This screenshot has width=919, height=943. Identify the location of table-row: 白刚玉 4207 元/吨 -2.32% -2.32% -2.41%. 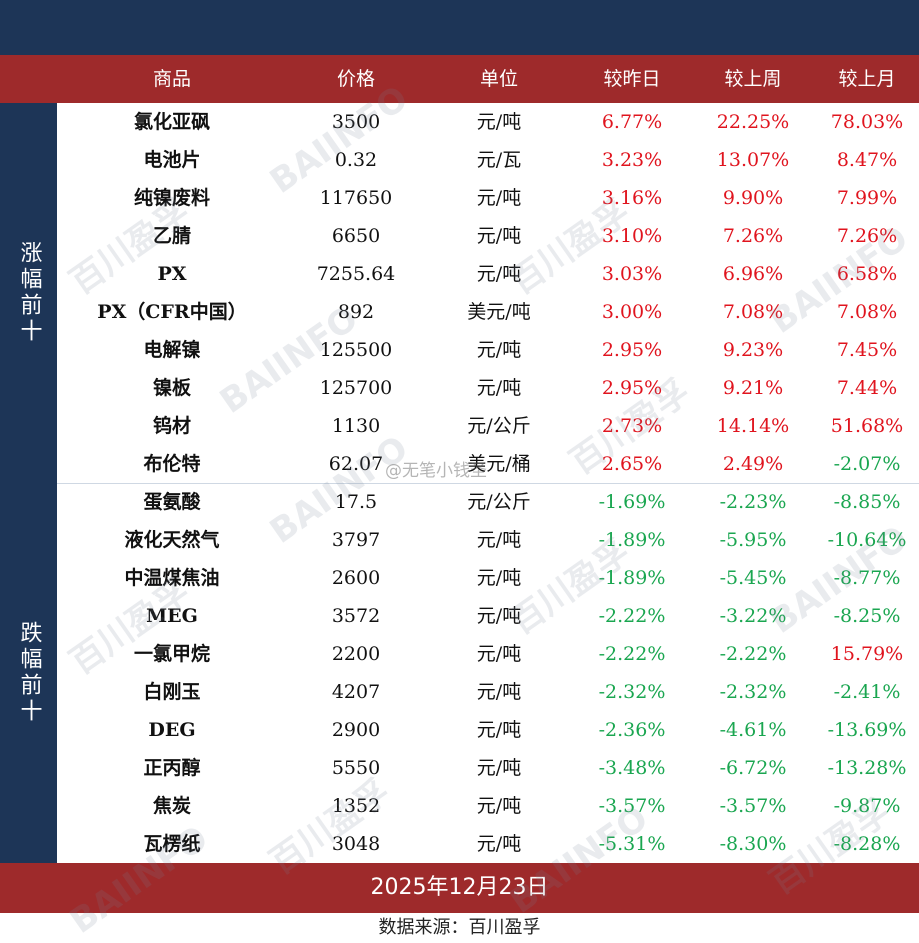
(488, 692).